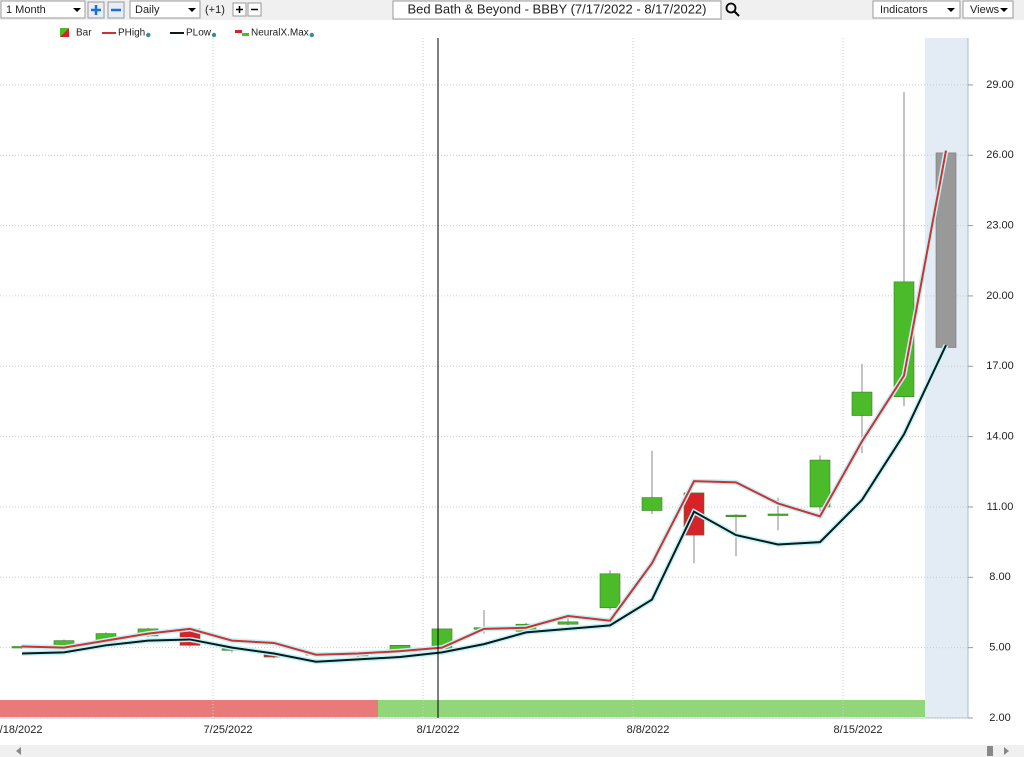 This screenshot has width=1024, height=757. I want to click on x-tick-label: 8/8/2022, so click(648, 730).